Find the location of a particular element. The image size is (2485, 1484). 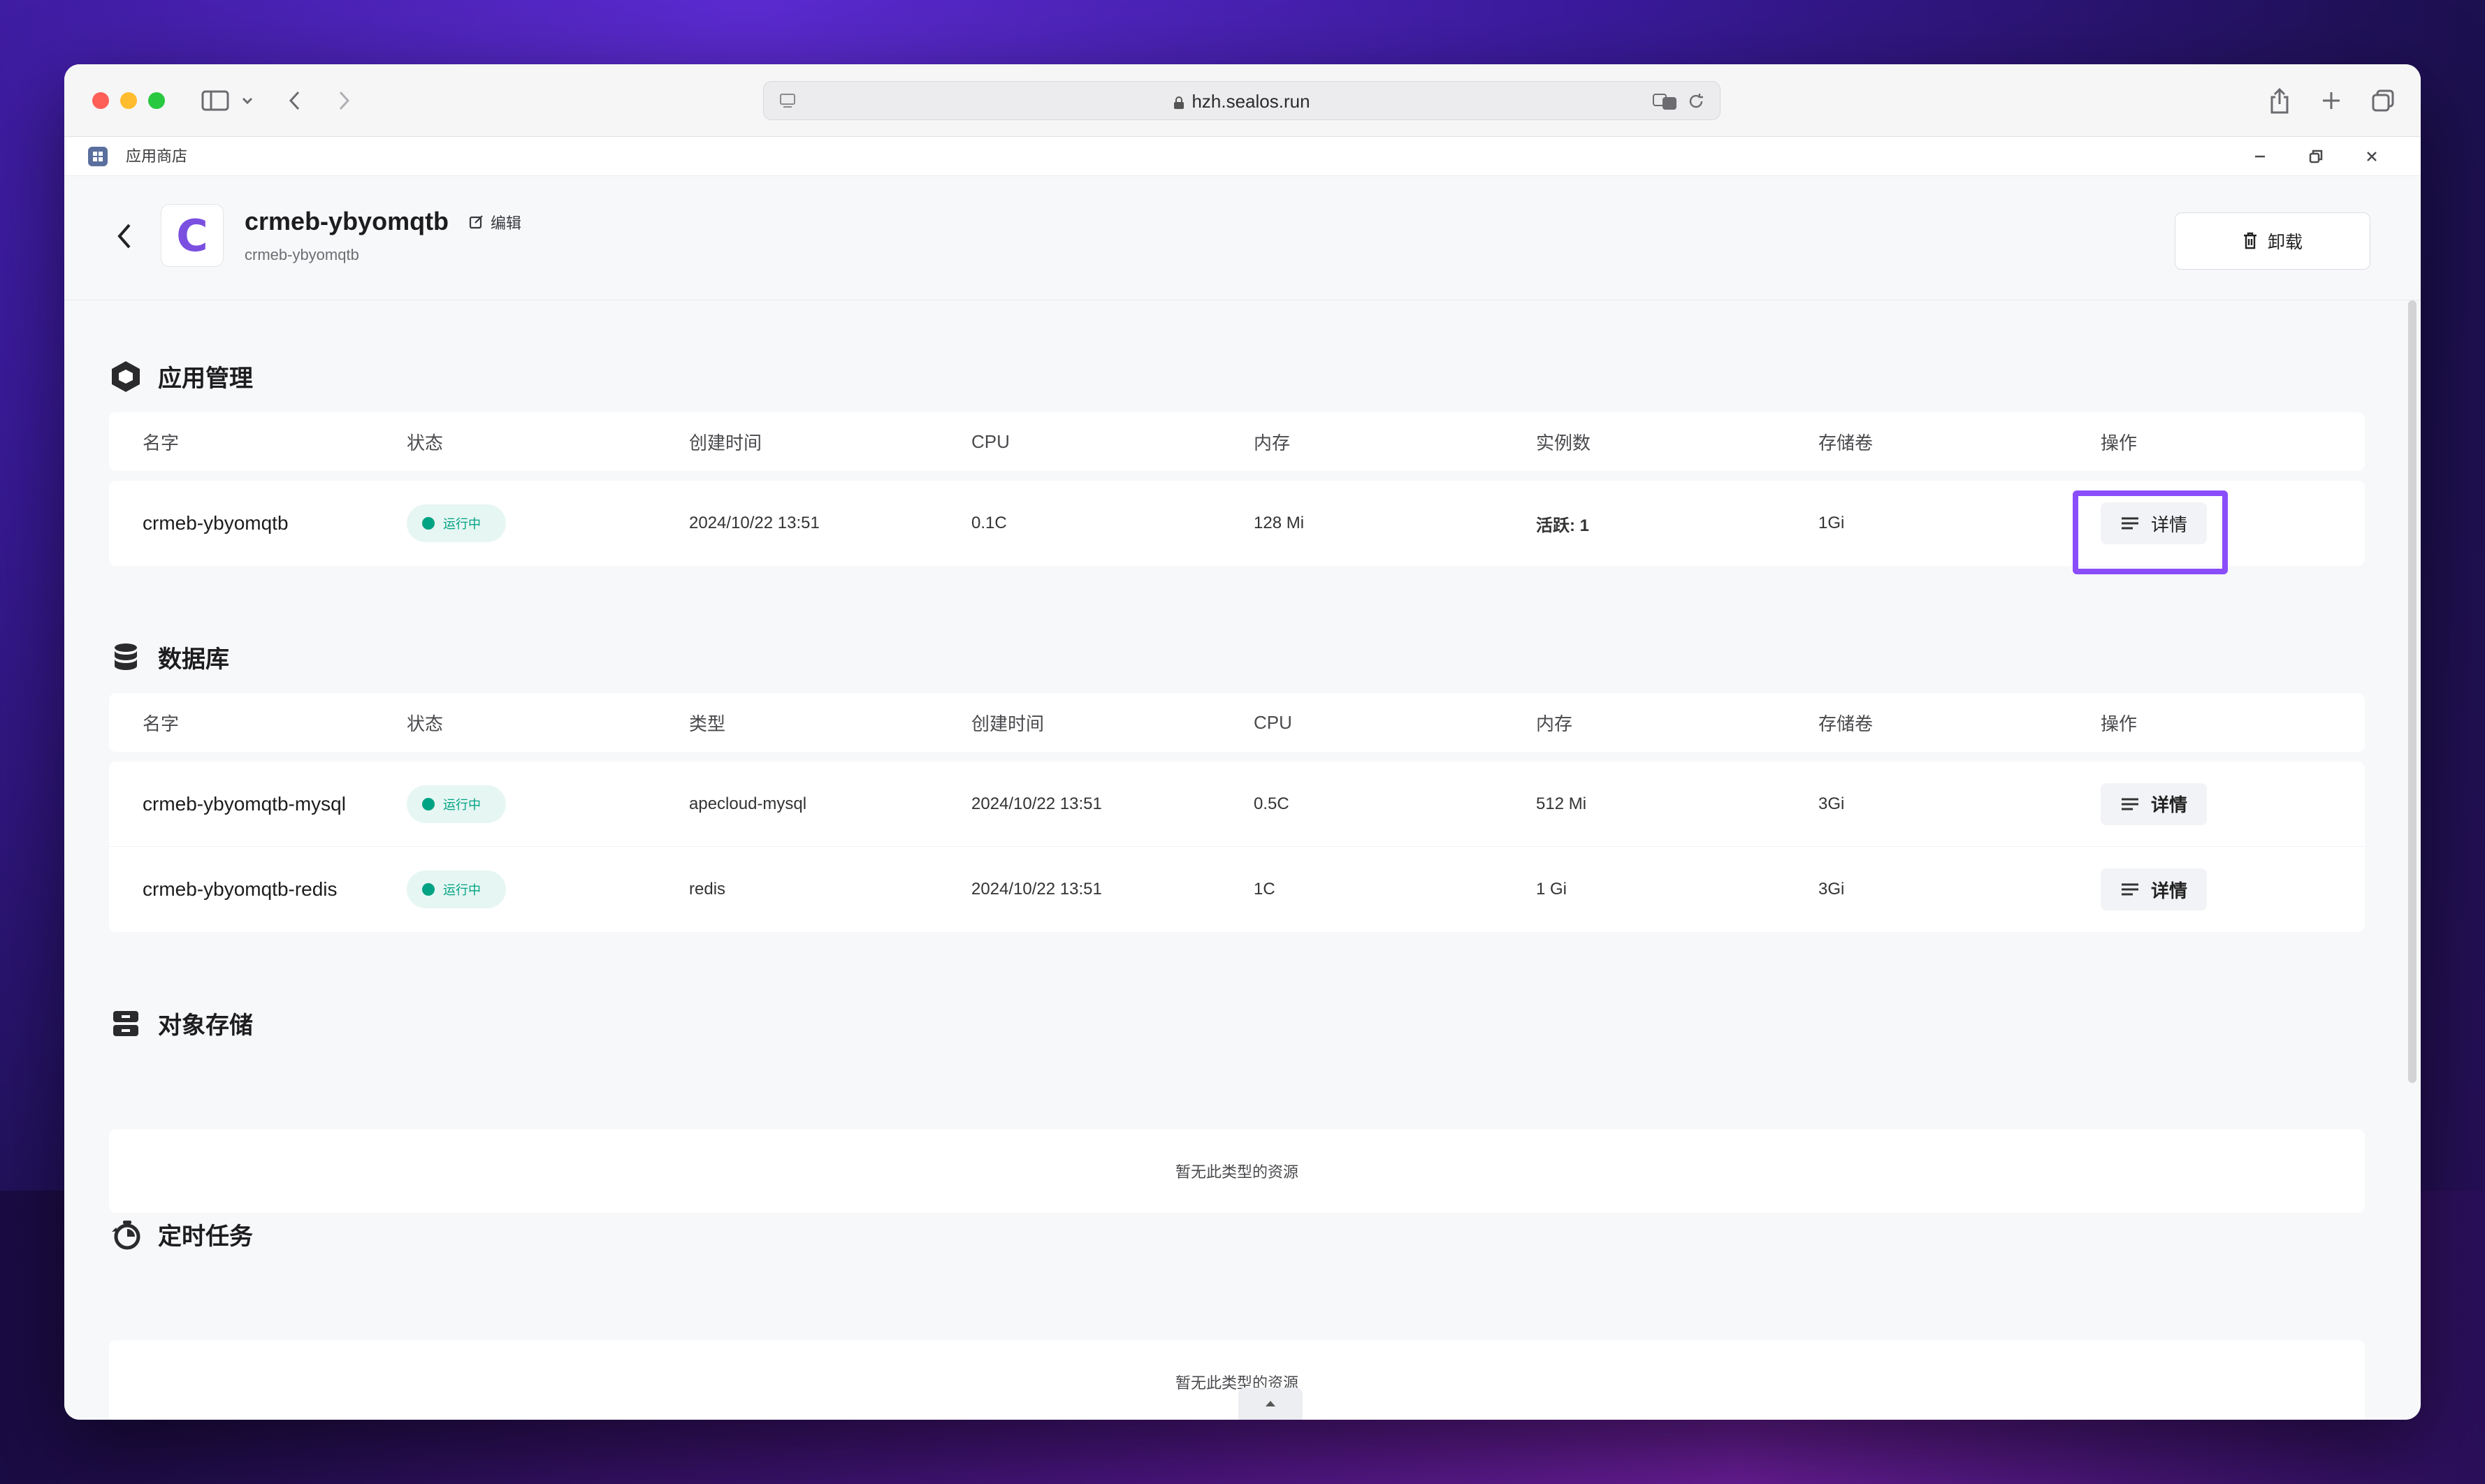

edit-label: 编辑 is located at coordinates (507, 223).